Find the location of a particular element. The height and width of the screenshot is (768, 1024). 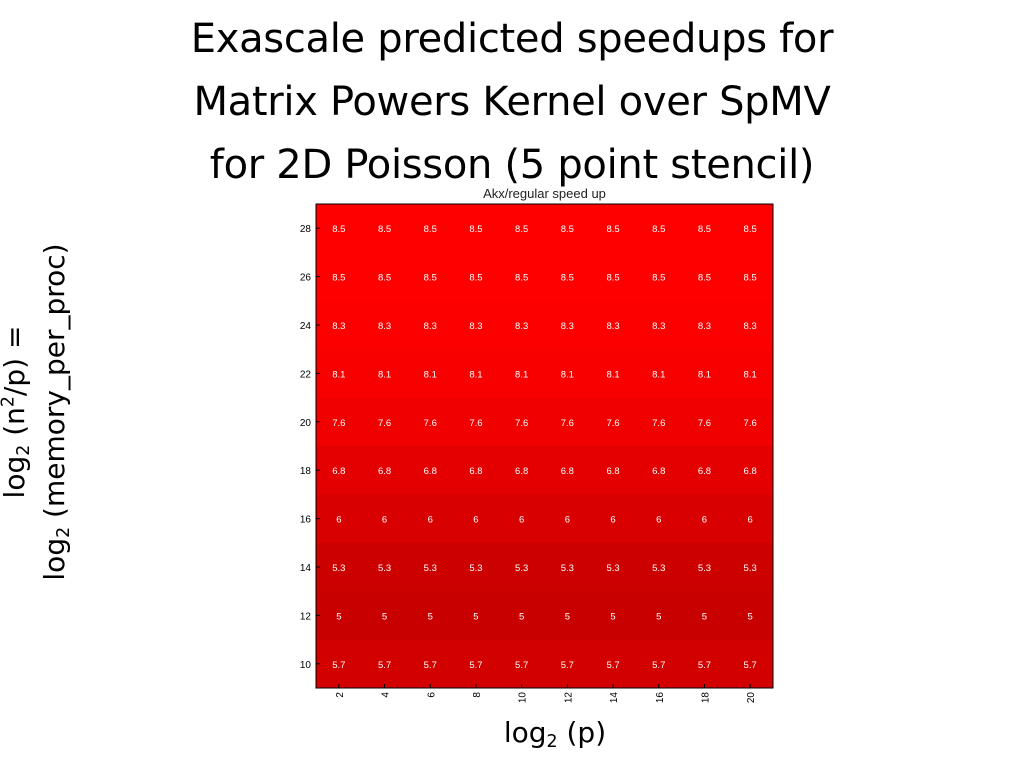

y-axis-label: log2 (n2/p) = log2 (memory_per_proc) is located at coordinates (47, 412).